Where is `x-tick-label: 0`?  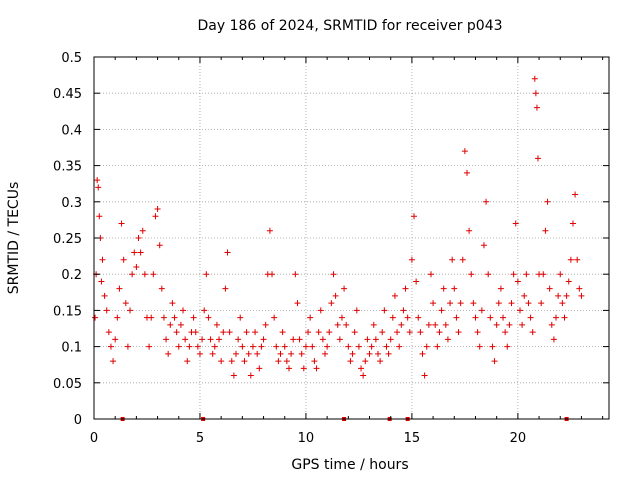 x-tick-label: 0 is located at coordinates (94, 438).